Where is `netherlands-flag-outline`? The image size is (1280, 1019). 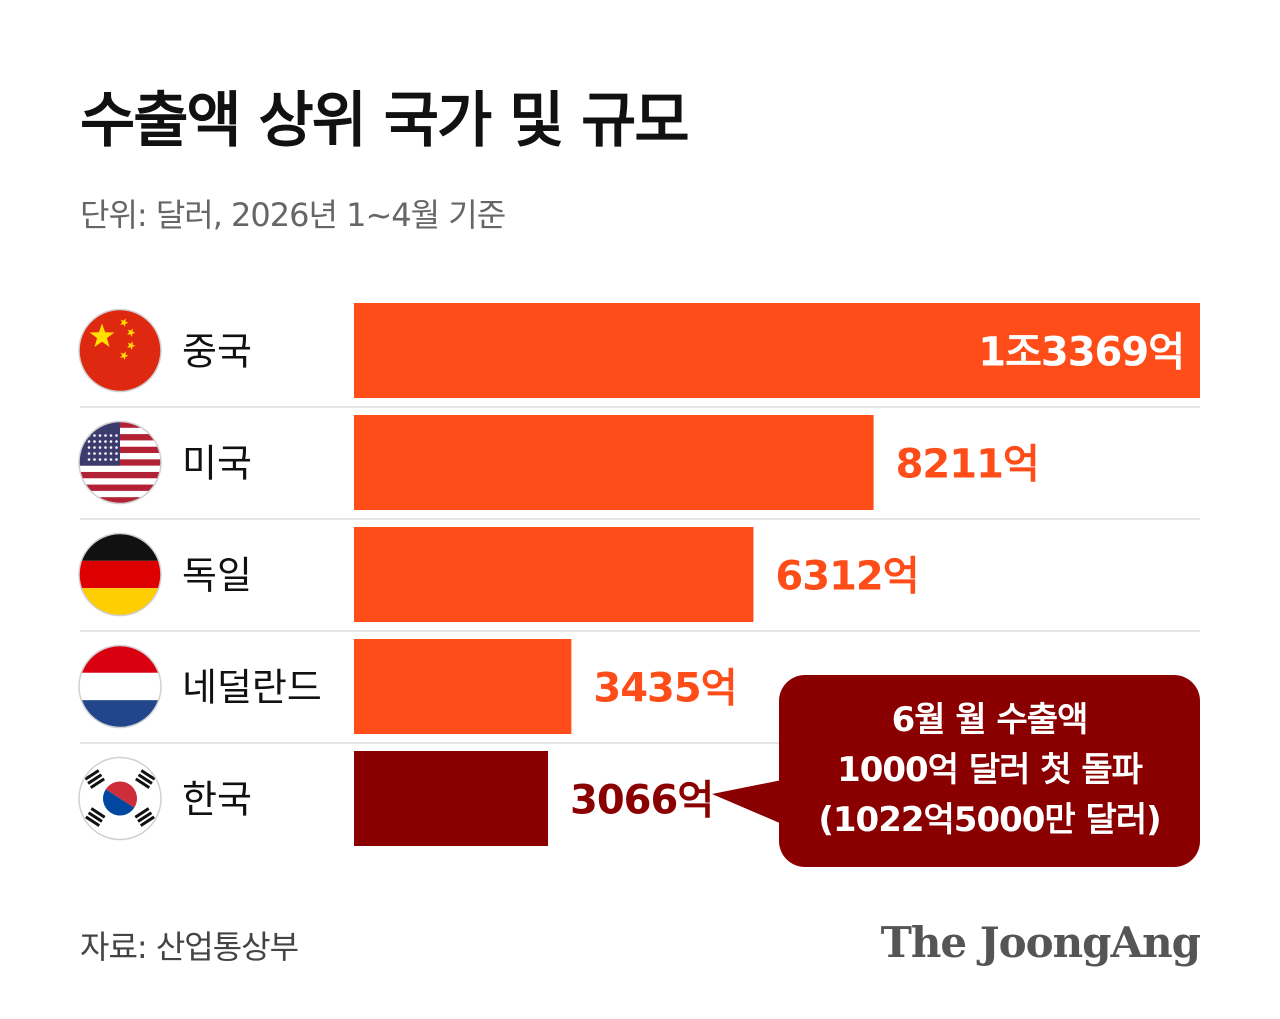 netherlands-flag-outline is located at coordinates (120, 686).